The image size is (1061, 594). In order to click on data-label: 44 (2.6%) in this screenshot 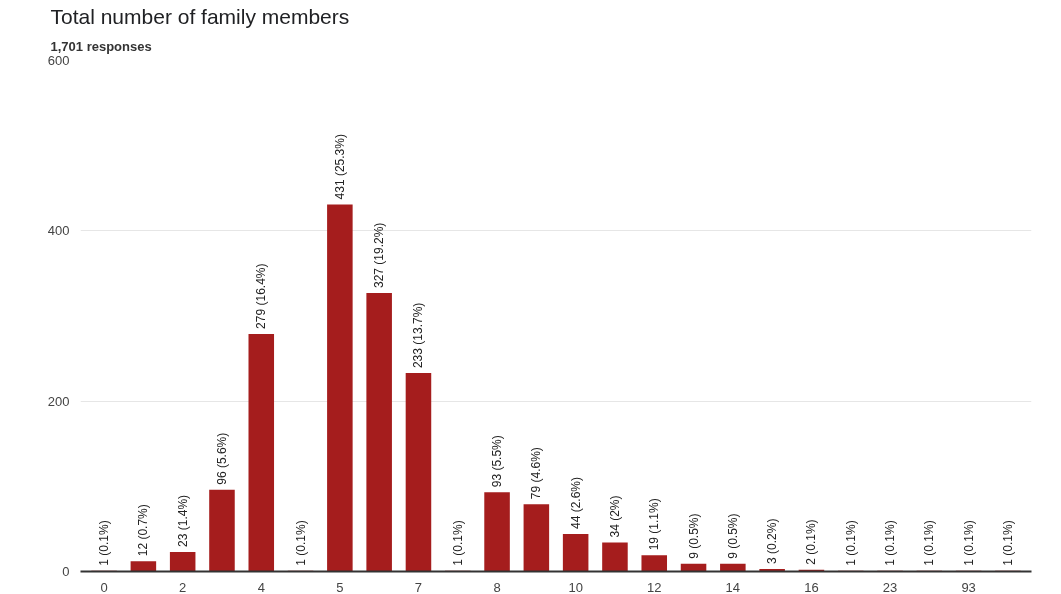, I will do `click(575, 503)`.